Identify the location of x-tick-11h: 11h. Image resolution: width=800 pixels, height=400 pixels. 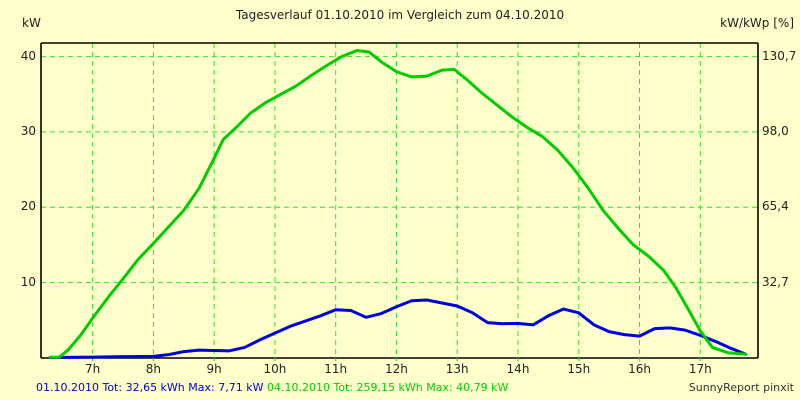
(336, 369).